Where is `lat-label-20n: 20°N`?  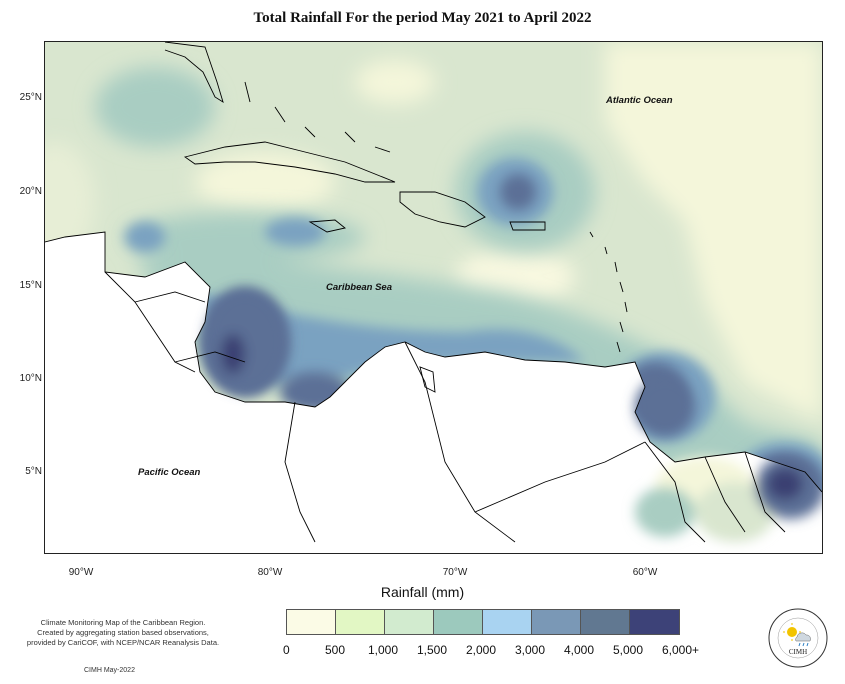
lat-label-20n: 20°N is located at coordinates (30, 191).